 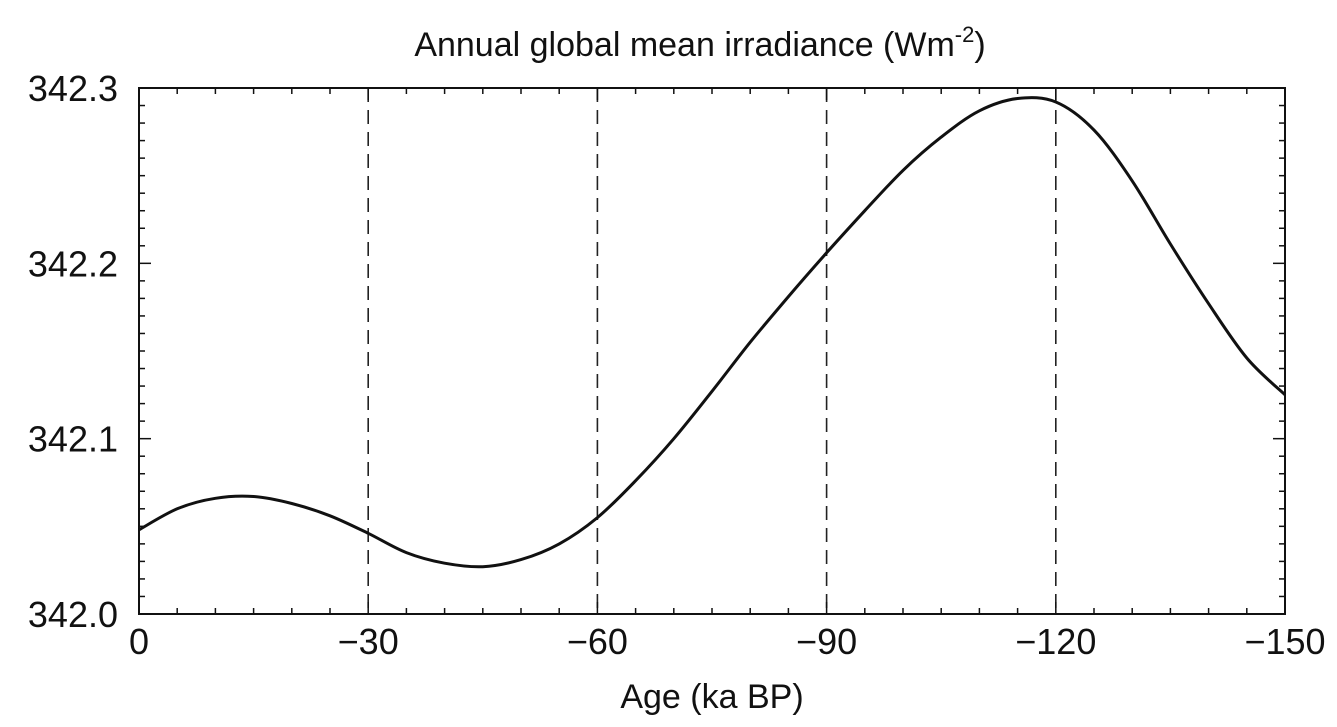 What do you see at coordinates (368, 641) in the screenshot?
I see `x-tick-label: −30` at bounding box center [368, 641].